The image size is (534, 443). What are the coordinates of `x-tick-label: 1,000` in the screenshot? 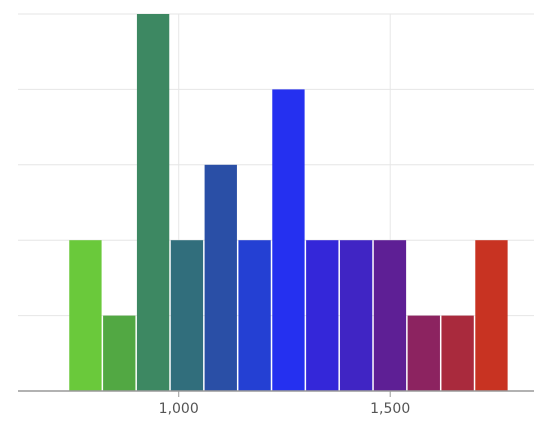 It's located at (179, 409).